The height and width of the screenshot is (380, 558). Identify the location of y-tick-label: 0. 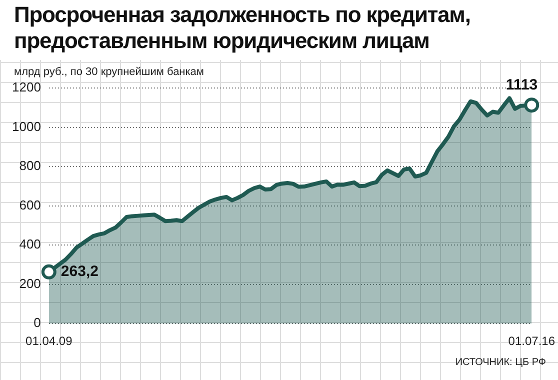
(37, 322).